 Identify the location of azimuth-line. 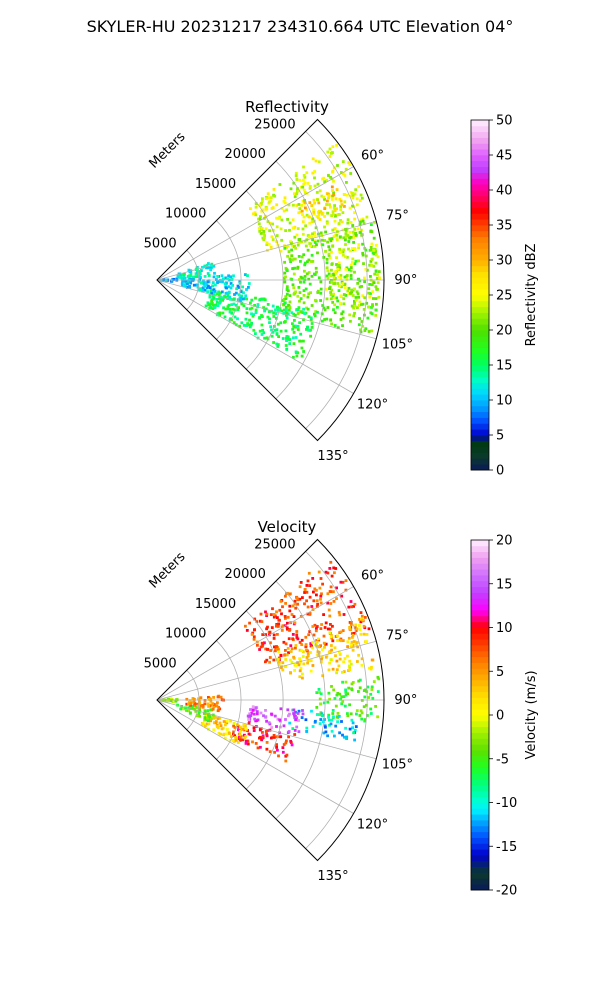
(255, 756).